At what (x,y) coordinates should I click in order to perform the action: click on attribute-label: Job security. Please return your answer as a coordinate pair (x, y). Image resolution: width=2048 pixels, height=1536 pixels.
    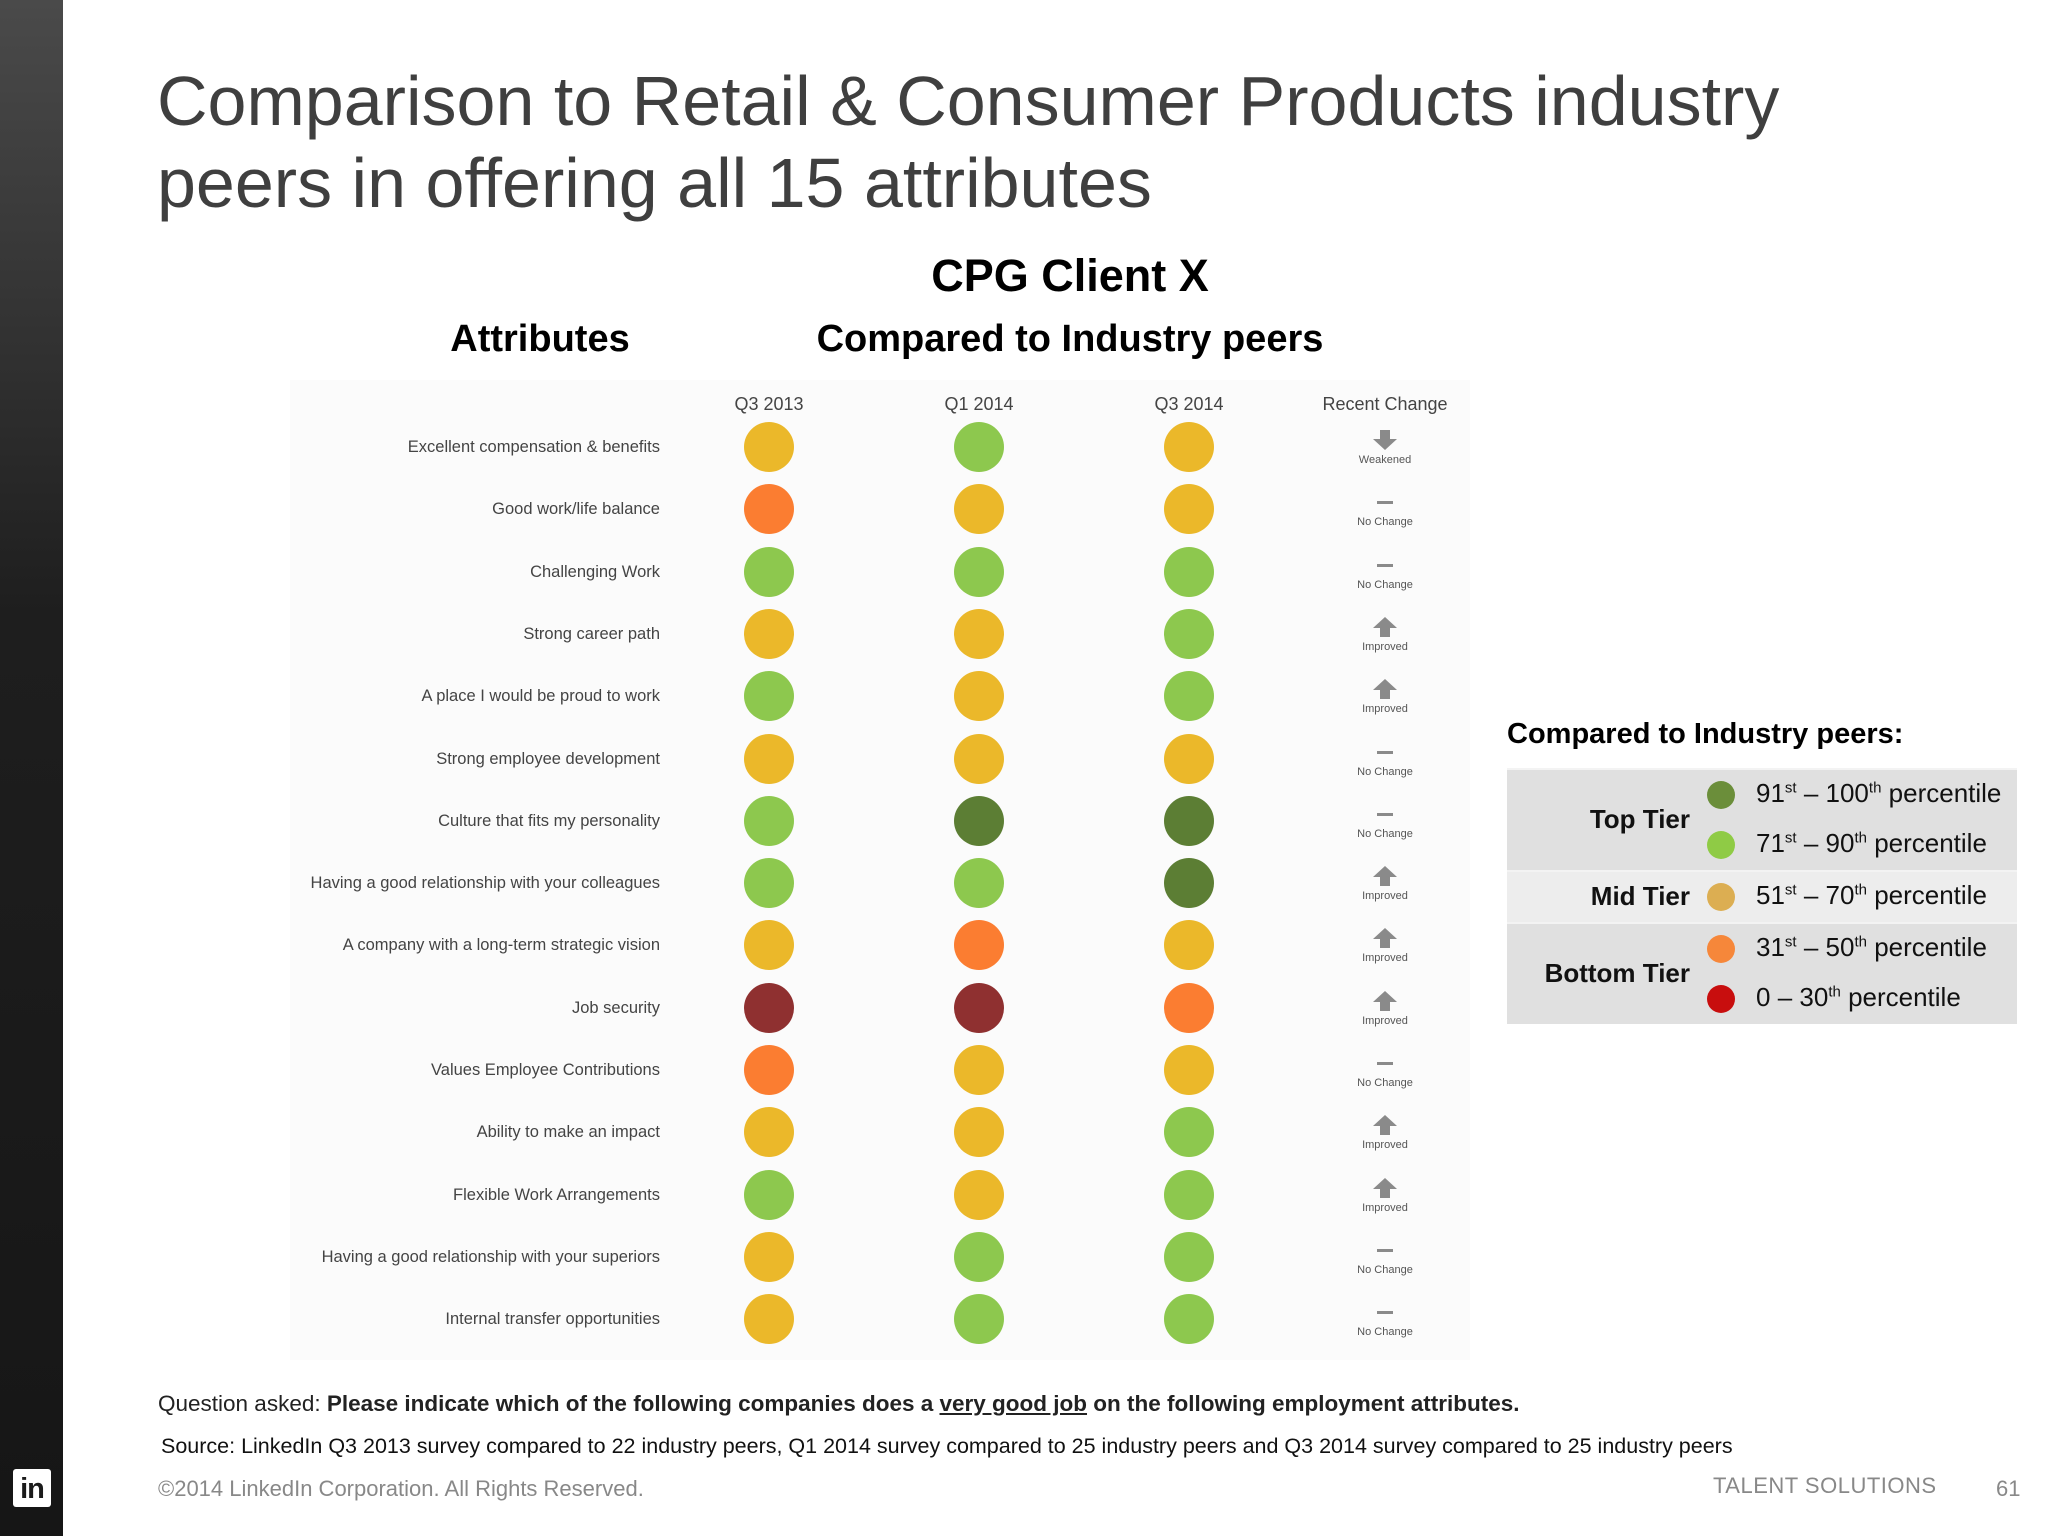
    Looking at the image, I should click on (615, 1007).